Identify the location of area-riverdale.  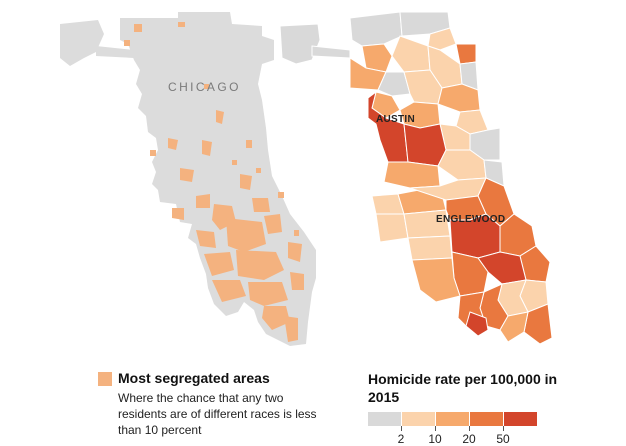
(514, 327).